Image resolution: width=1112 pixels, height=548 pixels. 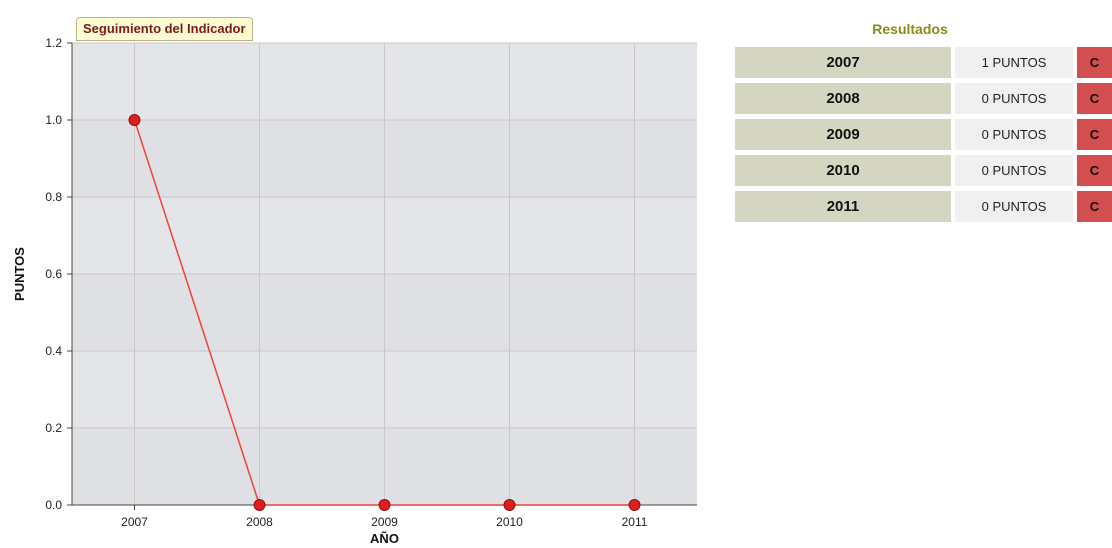 What do you see at coordinates (1014, 62) in the screenshot?
I see `results-points: 1 PUNTOS` at bounding box center [1014, 62].